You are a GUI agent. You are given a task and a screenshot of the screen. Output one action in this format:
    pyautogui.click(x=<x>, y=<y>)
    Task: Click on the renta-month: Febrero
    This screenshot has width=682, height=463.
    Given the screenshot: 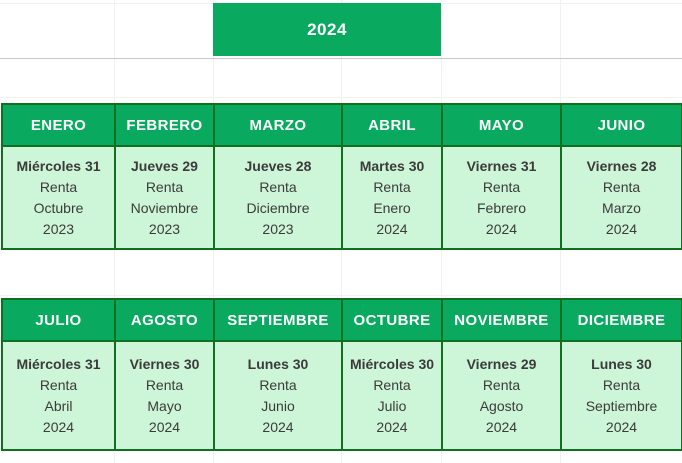 What is the action you would take?
    pyautogui.click(x=501, y=207)
    